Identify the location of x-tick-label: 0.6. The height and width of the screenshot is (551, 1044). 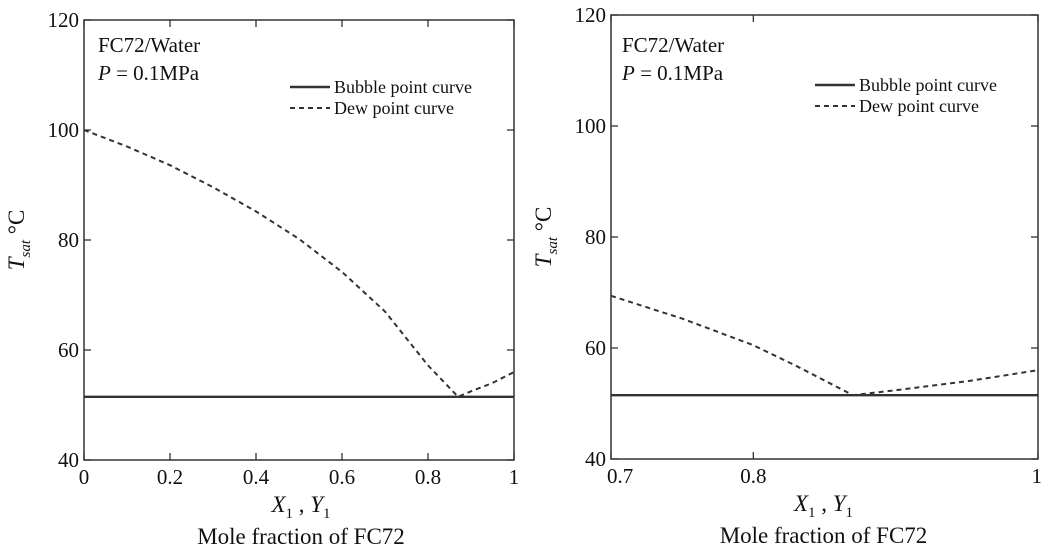
(342, 477).